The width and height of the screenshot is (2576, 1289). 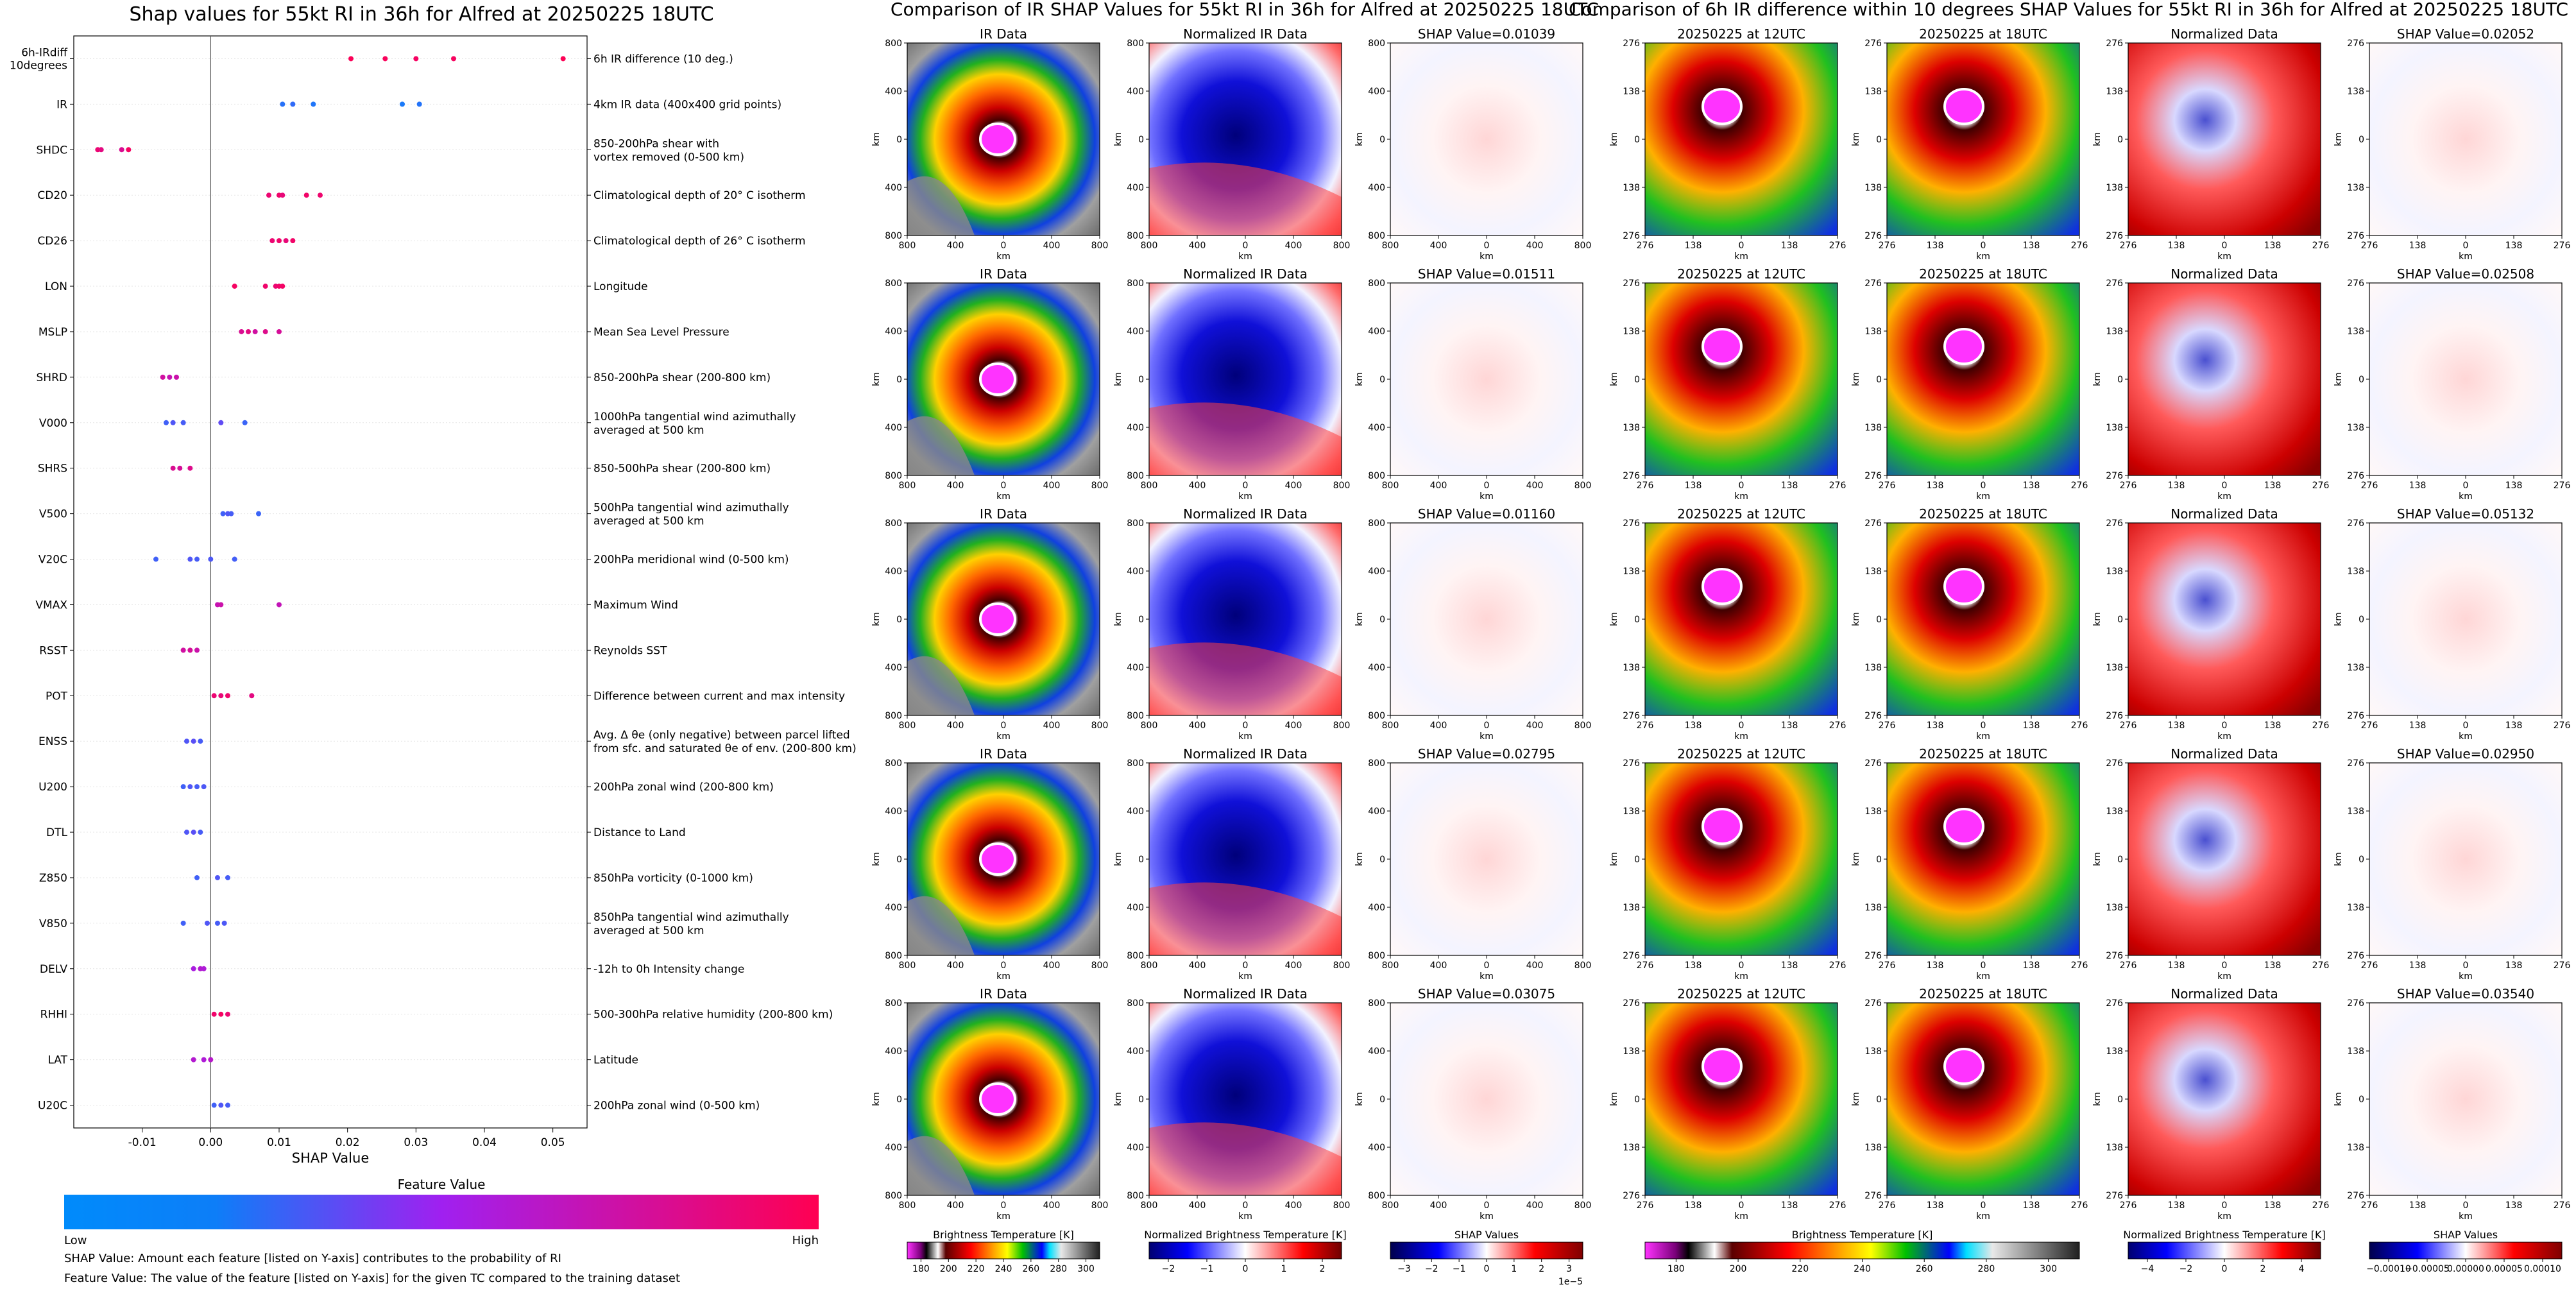 I want to click on feature-description-label: Distance to Land, so click(x=639, y=833).